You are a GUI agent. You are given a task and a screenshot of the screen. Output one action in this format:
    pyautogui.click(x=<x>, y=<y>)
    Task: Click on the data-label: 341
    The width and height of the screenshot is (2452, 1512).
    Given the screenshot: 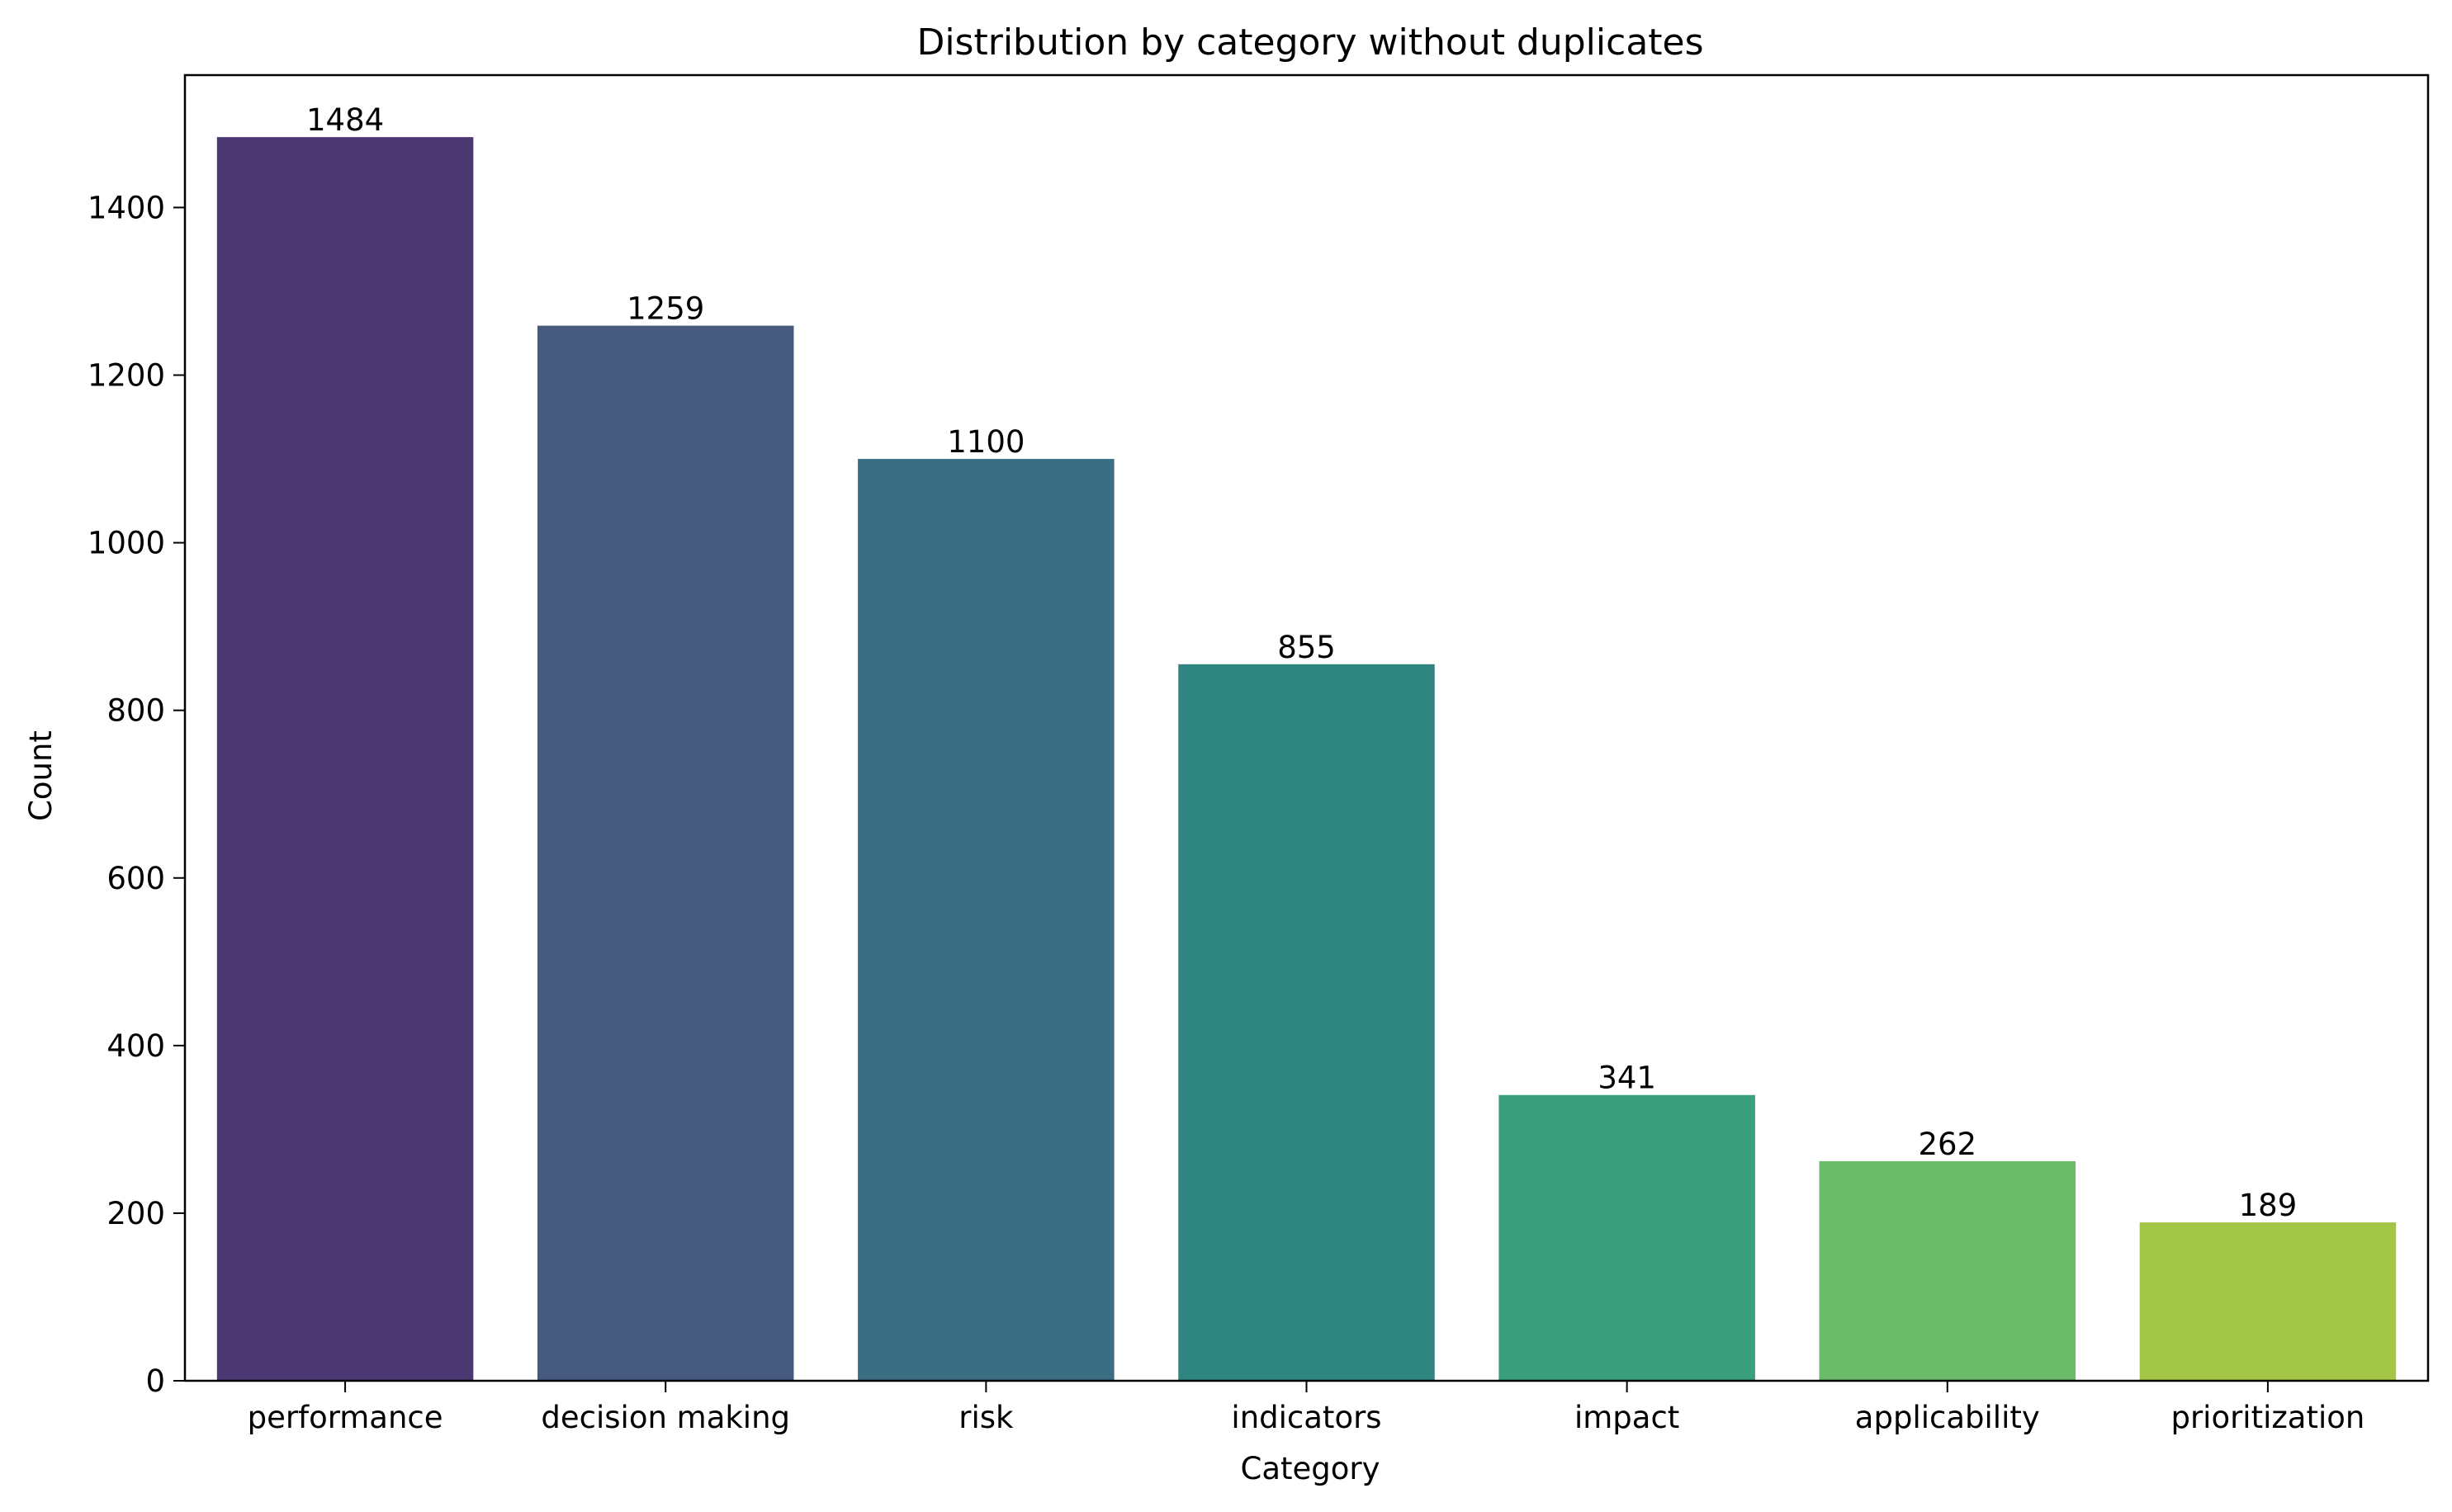 What is the action you would take?
    pyautogui.click(x=1627, y=1078)
    